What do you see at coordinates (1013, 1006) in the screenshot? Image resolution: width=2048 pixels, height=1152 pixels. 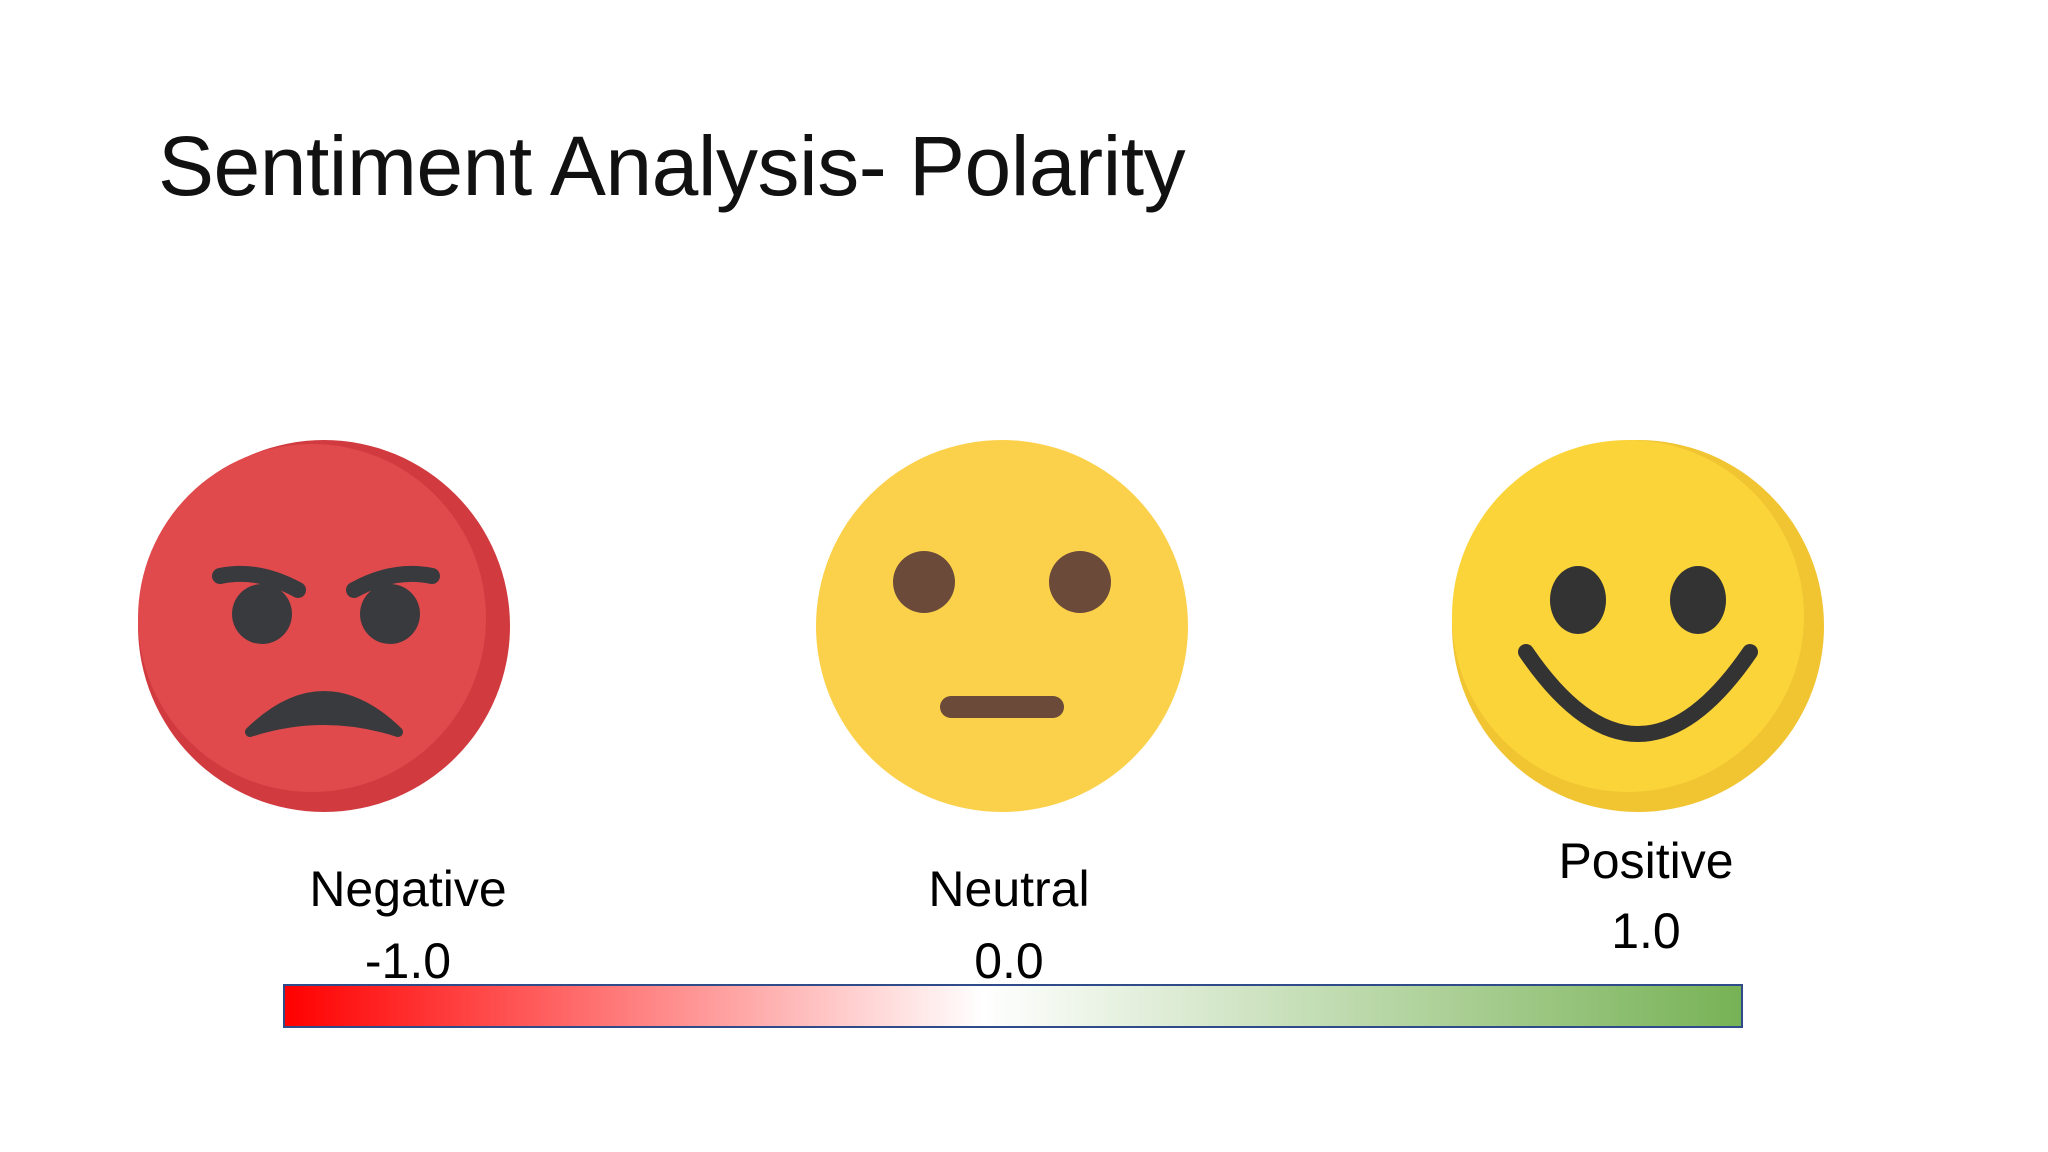 I see `polarity-gradient-bar` at bounding box center [1013, 1006].